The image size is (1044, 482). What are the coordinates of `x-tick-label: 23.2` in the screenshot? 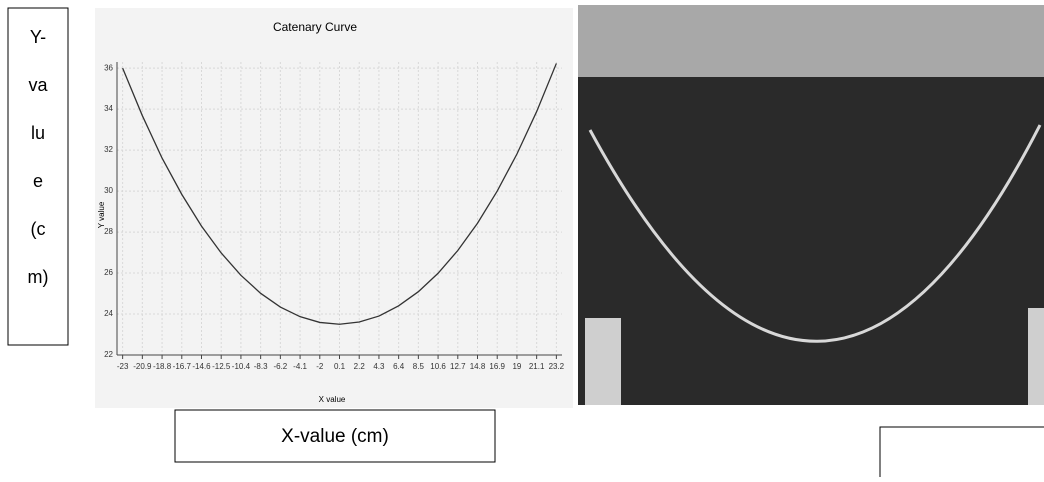 It's located at (557, 366).